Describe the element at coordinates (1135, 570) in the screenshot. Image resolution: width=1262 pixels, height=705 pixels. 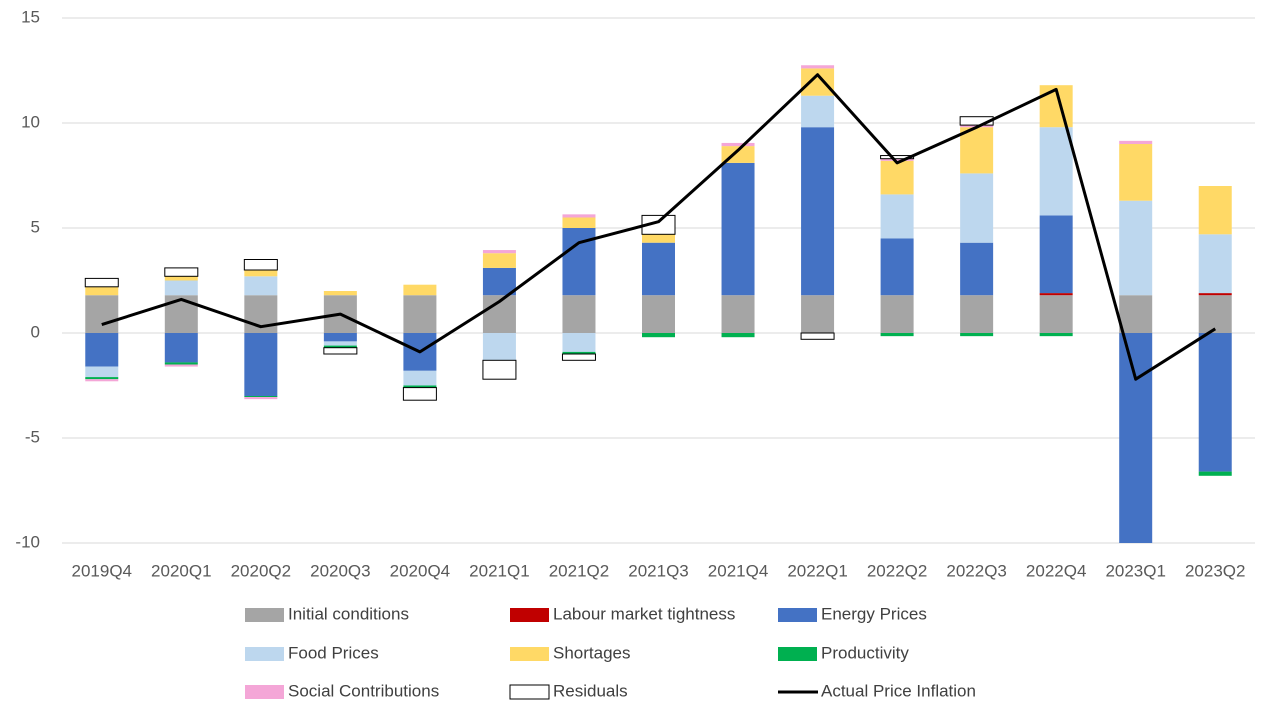
I see `x-tick-label: 2023Q1` at that location.